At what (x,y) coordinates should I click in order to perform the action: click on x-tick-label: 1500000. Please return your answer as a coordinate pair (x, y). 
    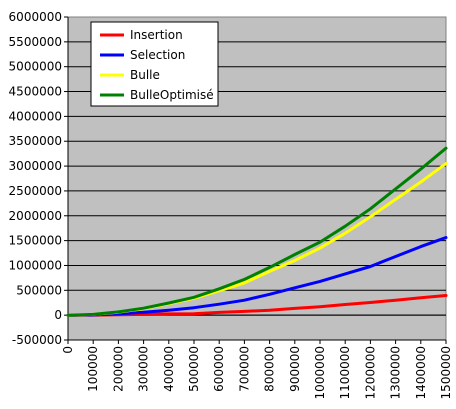
    Looking at the image, I should click on (446, 372).